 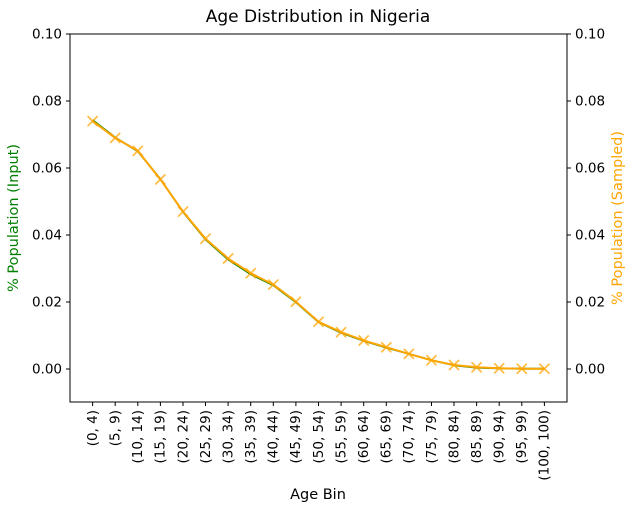 I want to click on y-tick-label-left: 0.02, so click(x=47, y=302).